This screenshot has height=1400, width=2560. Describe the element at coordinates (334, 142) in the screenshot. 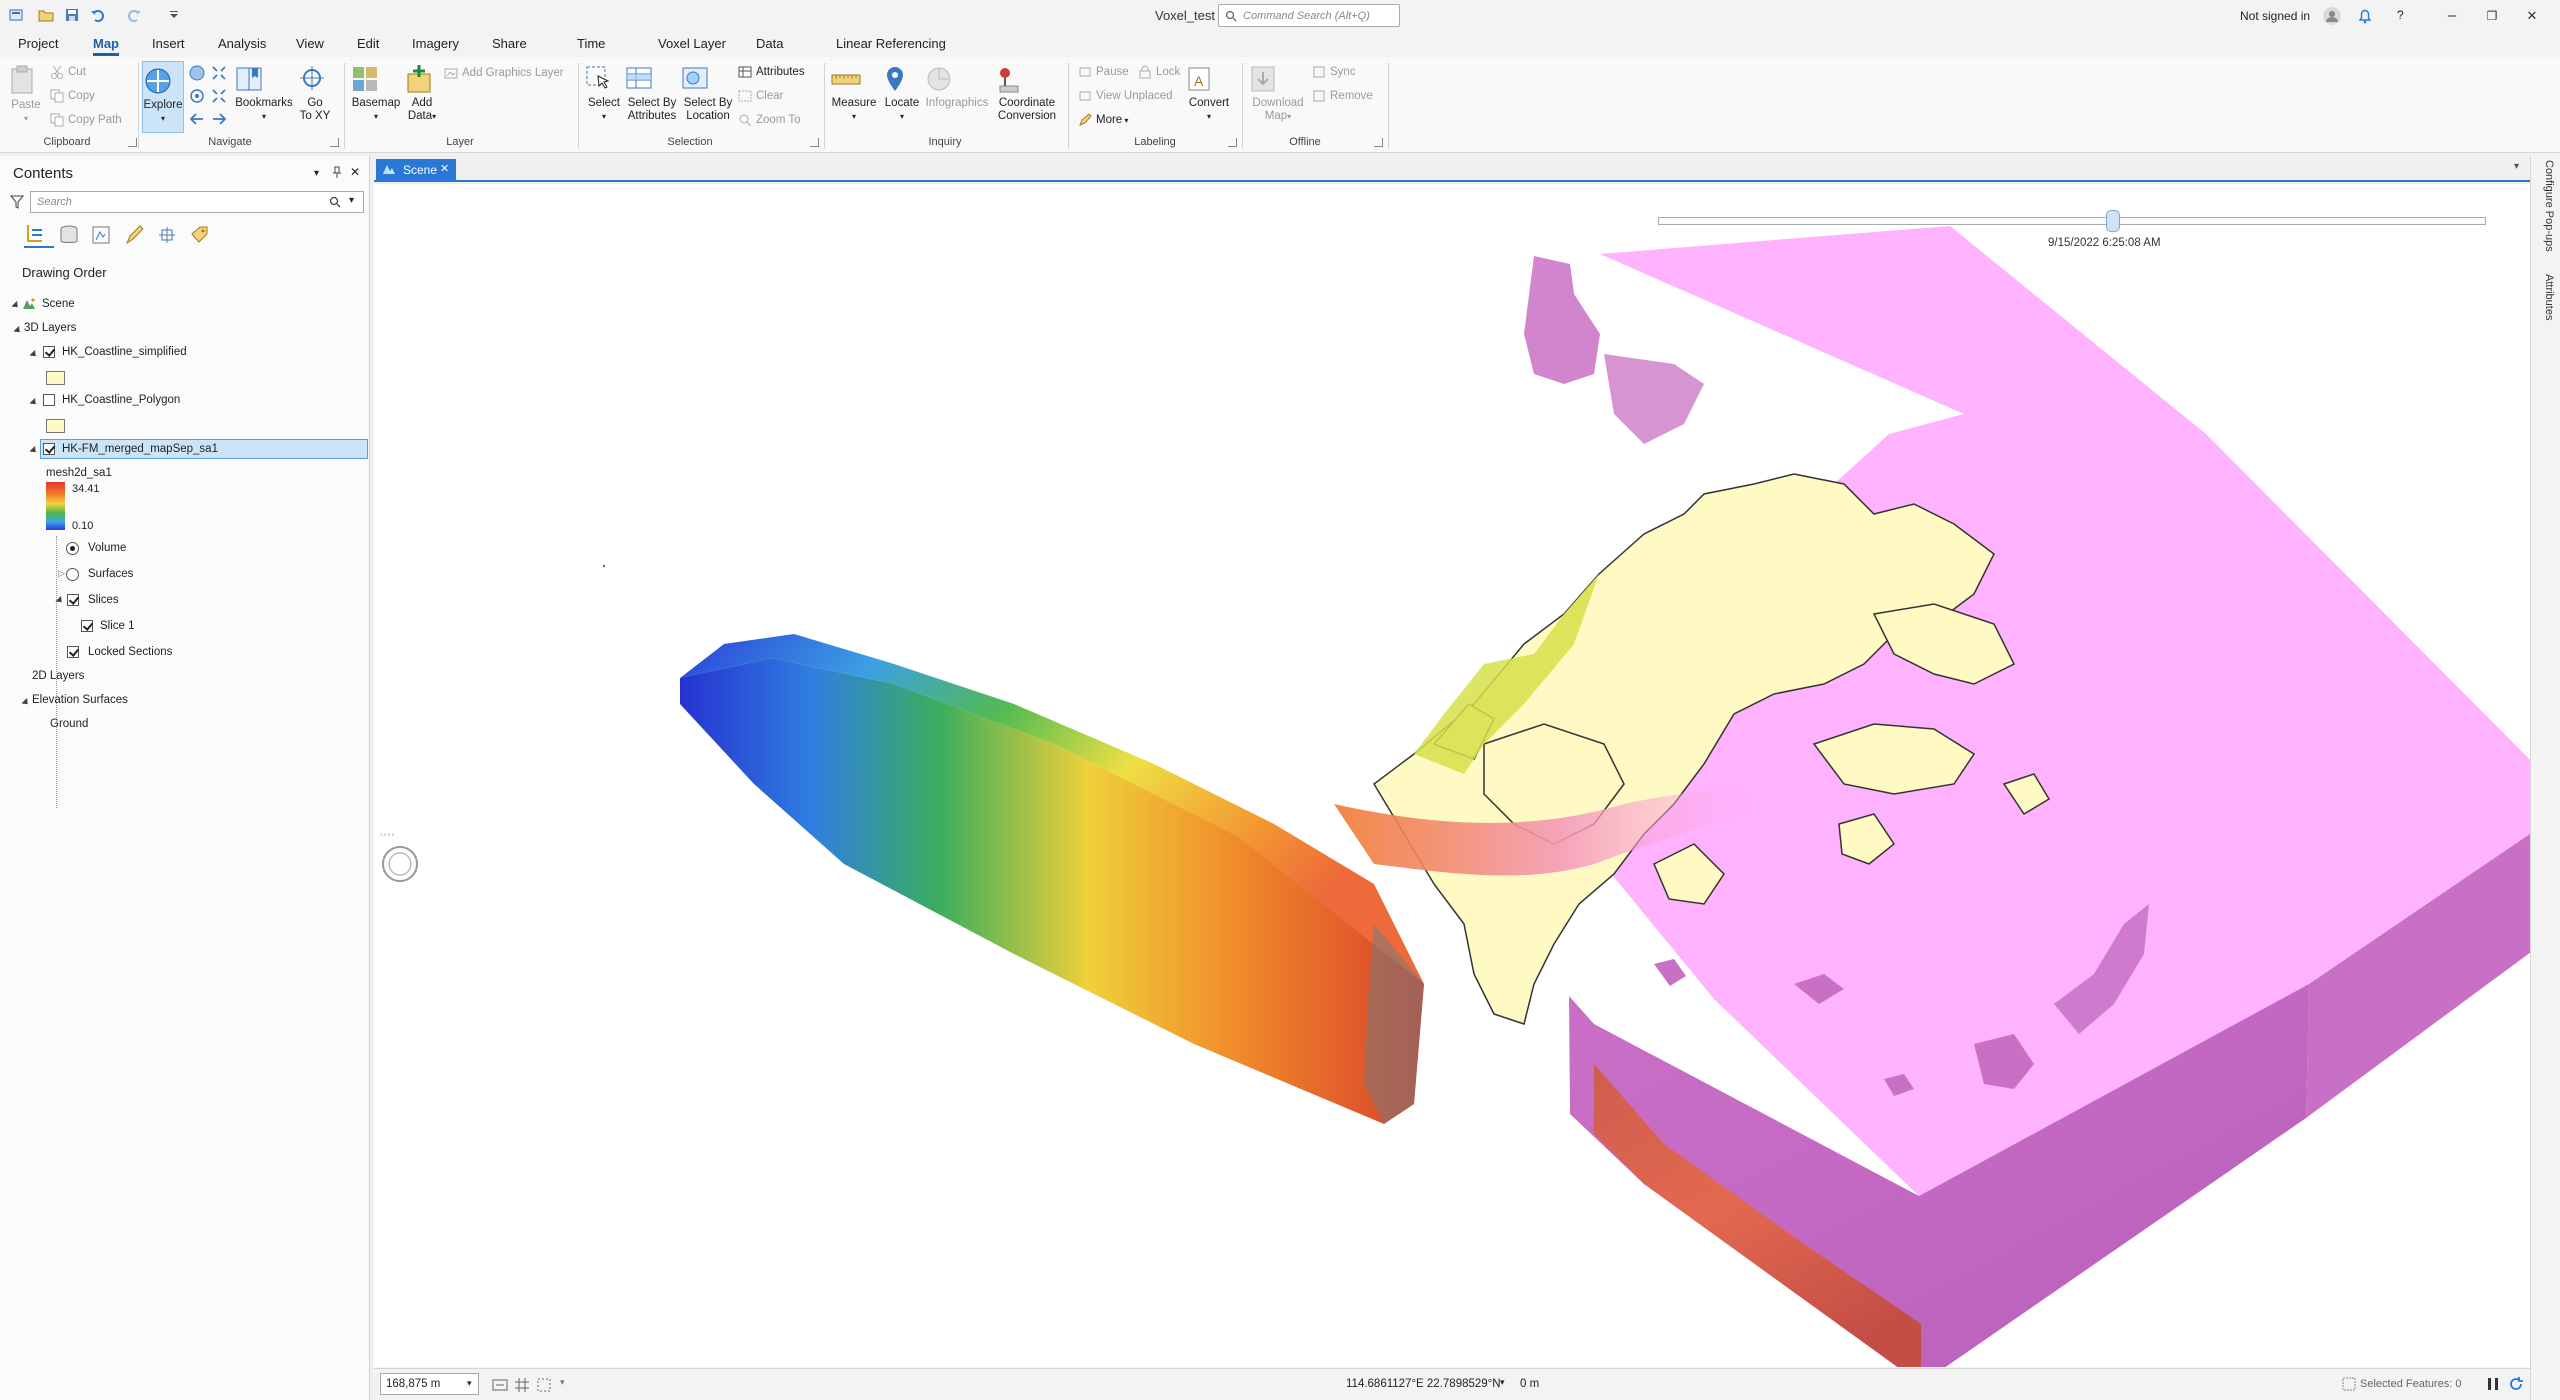

I see `navigate-launcher` at that location.